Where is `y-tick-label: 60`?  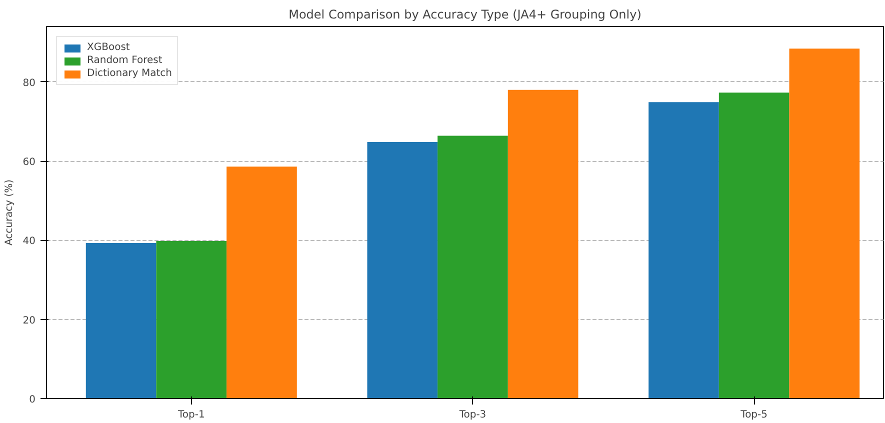
y-tick-label: 60 is located at coordinates (29, 162).